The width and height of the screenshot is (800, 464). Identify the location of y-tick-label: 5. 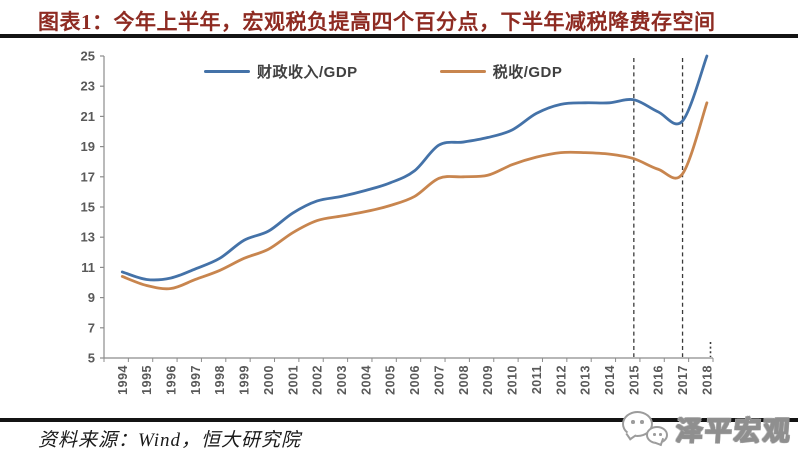
(91, 358).